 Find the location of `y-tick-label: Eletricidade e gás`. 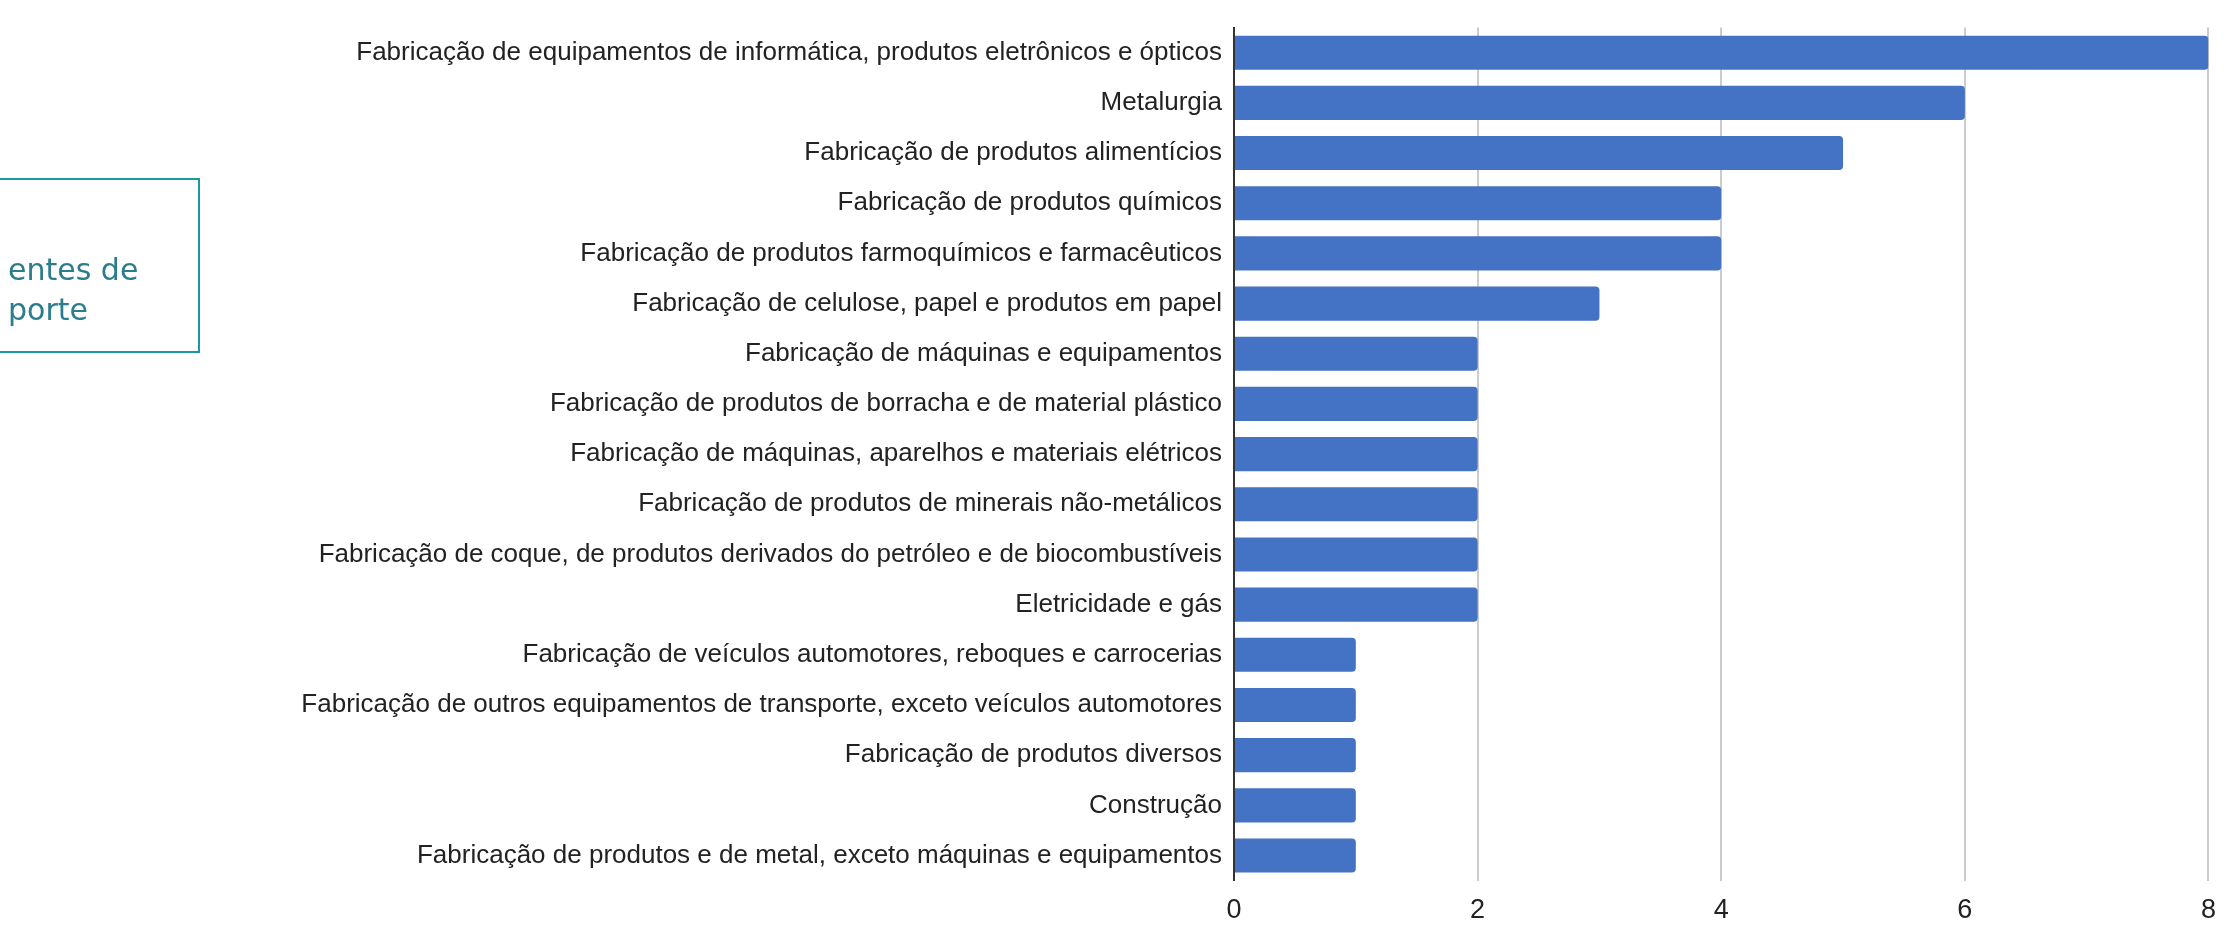

y-tick-label: Eletricidade e gás is located at coordinates (1118, 602).